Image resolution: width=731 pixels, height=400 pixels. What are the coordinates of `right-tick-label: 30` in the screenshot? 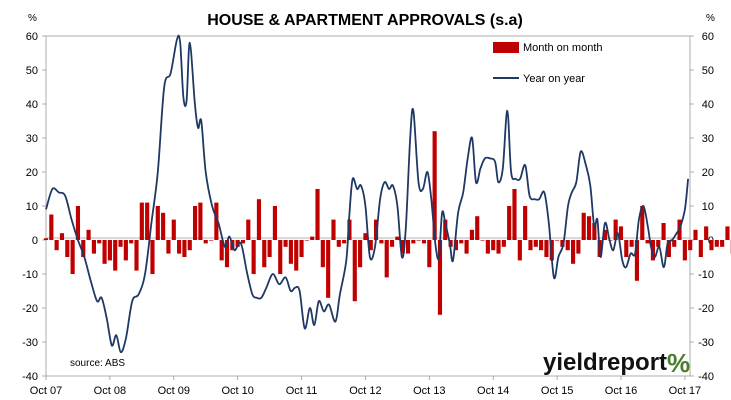 It's located at (708, 139).